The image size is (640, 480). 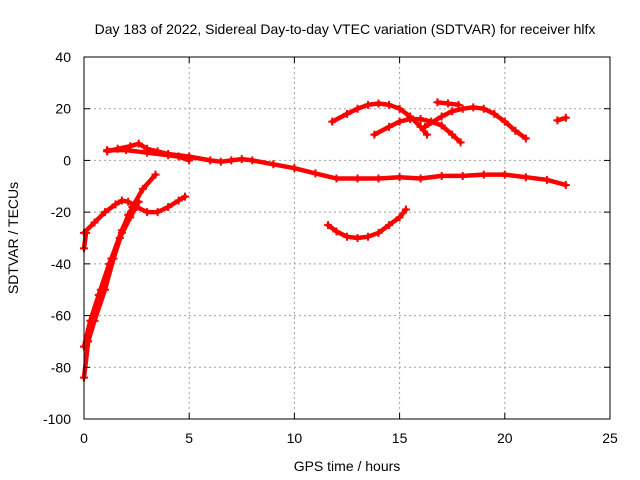 What do you see at coordinates (400, 438) in the screenshot?
I see `x-tick-label: 15` at bounding box center [400, 438].